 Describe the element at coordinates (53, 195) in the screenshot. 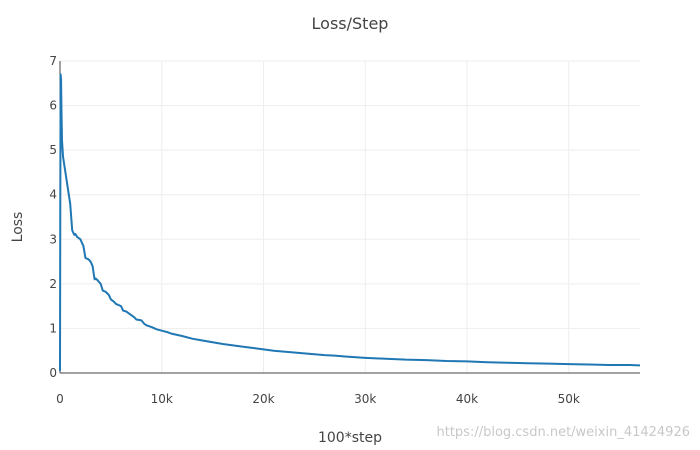

I see `y-tick-label: 4` at that location.